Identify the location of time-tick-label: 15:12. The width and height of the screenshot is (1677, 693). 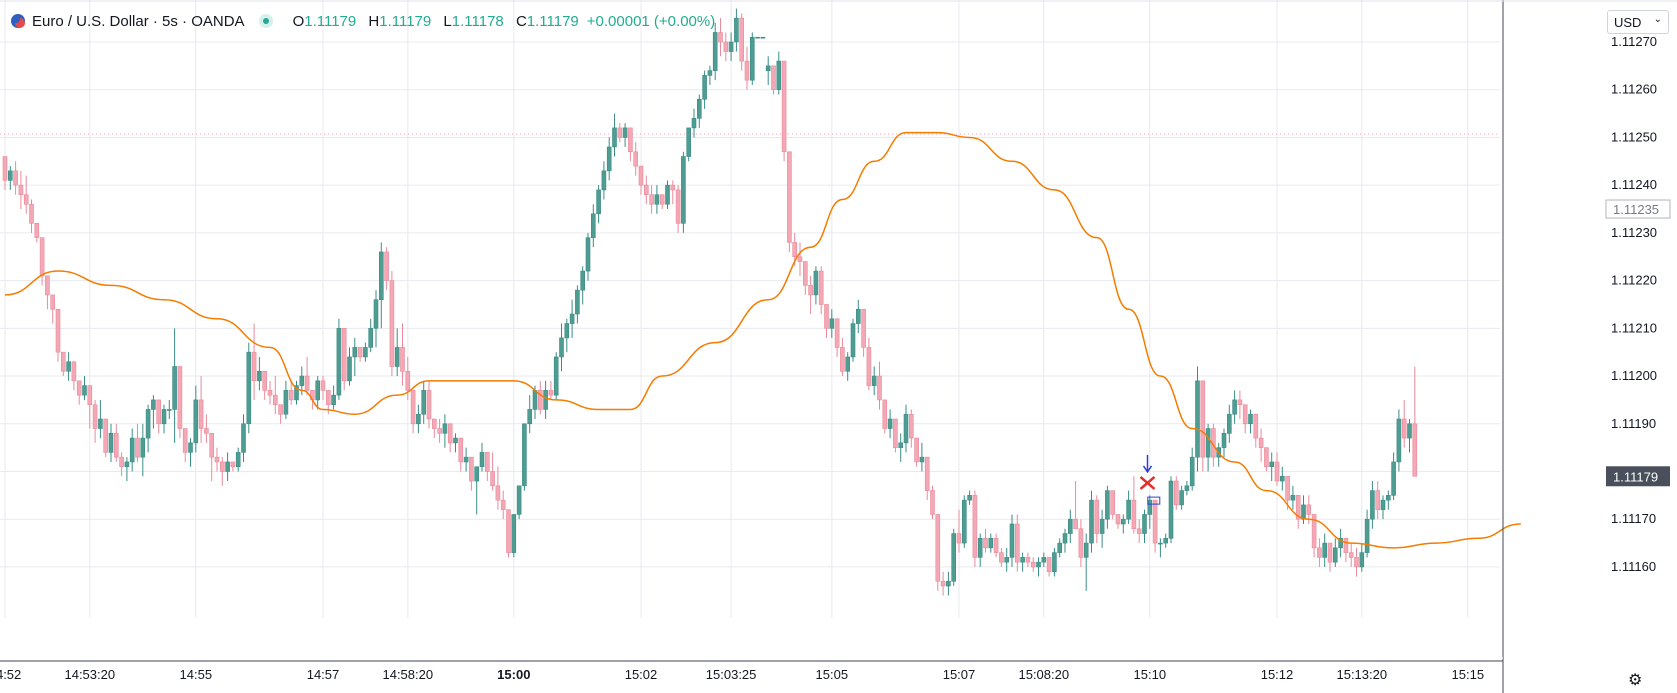
(1277, 674).